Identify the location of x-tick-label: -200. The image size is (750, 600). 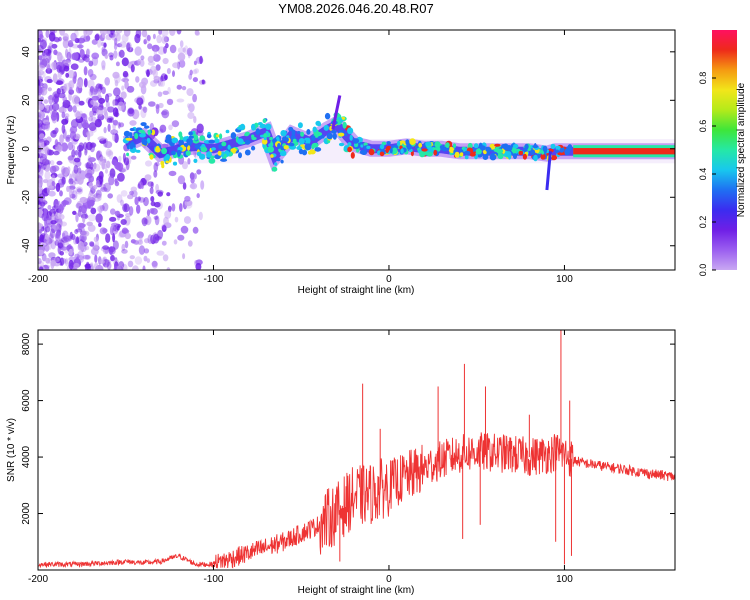
(38, 279).